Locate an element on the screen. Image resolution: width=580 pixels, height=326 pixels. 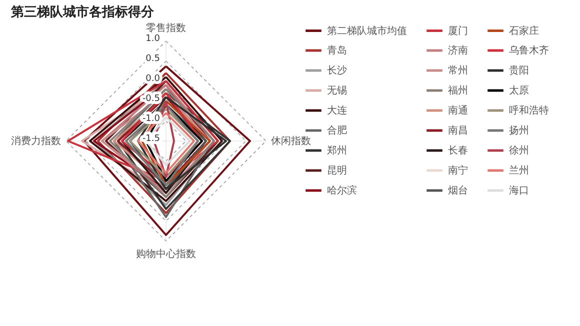
legend-label: 南宁 is located at coordinates (458, 170).